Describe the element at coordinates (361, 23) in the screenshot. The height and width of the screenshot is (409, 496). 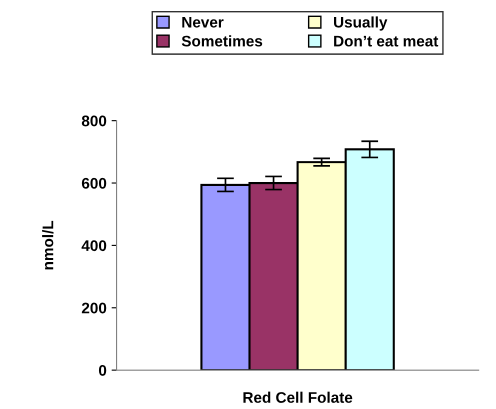
I see `legend-label: Usually` at that location.